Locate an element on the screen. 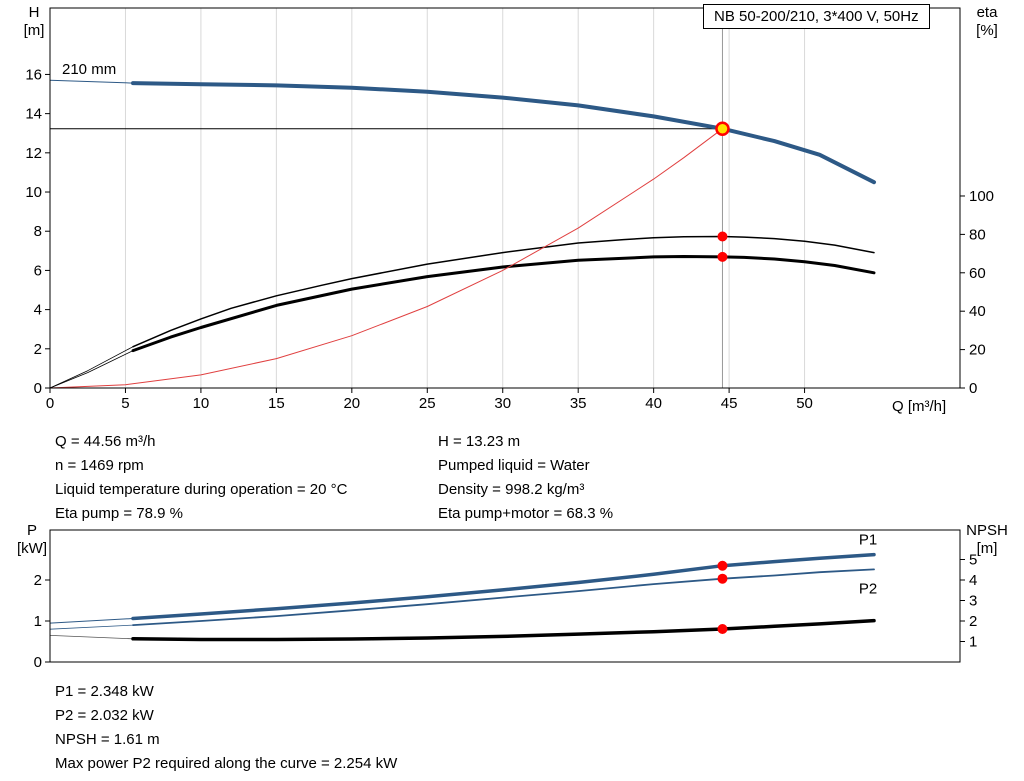  x-tick-label: 10 is located at coordinates (201, 403).